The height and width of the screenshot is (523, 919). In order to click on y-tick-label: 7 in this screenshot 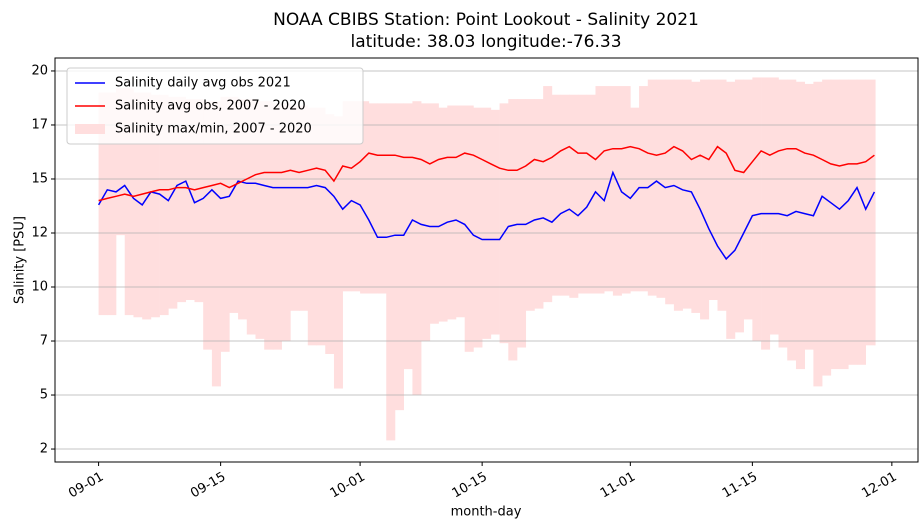, I will do `click(44, 341)`.